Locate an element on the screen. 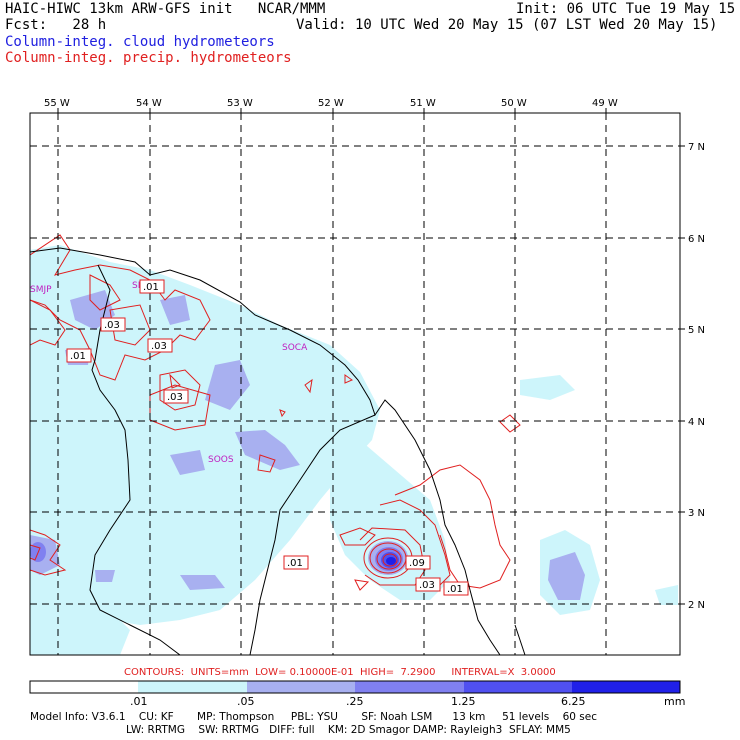 The image size is (740, 740). lat-label: 4 N is located at coordinates (696, 422).